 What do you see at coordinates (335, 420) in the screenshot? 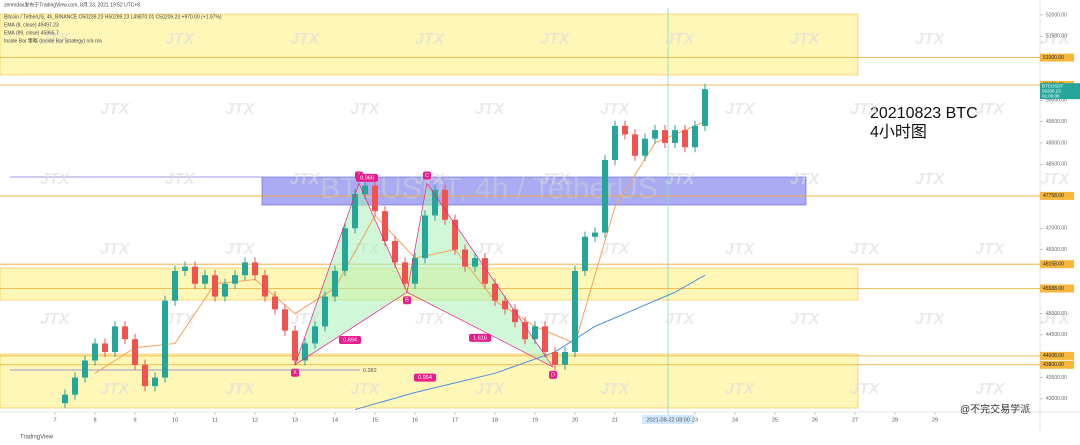
I see `x-tick-label: 14` at bounding box center [335, 420].